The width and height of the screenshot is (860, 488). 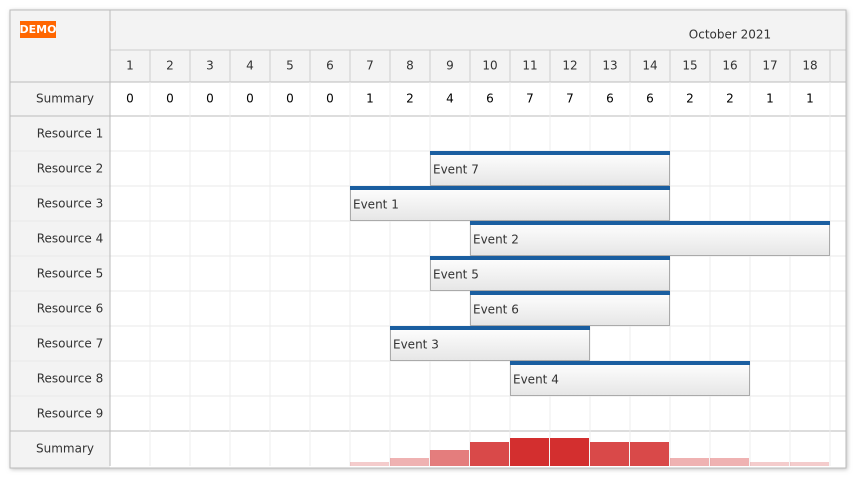 What do you see at coordinates (290, 66) in the screenshot?
I see `day-label: 5` at bounding box center [290, 66].